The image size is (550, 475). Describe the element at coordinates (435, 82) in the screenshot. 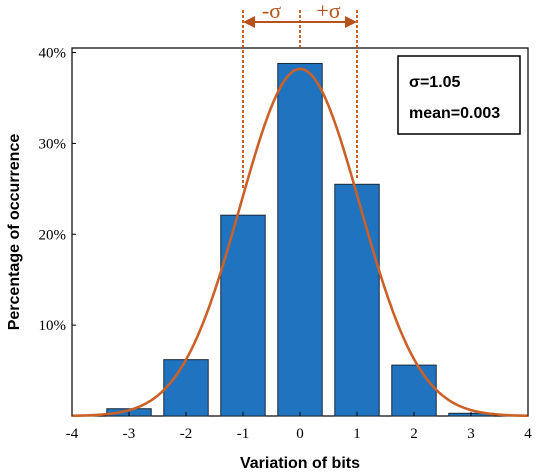

I see `stats-sigma: σ=1.05` at that location.